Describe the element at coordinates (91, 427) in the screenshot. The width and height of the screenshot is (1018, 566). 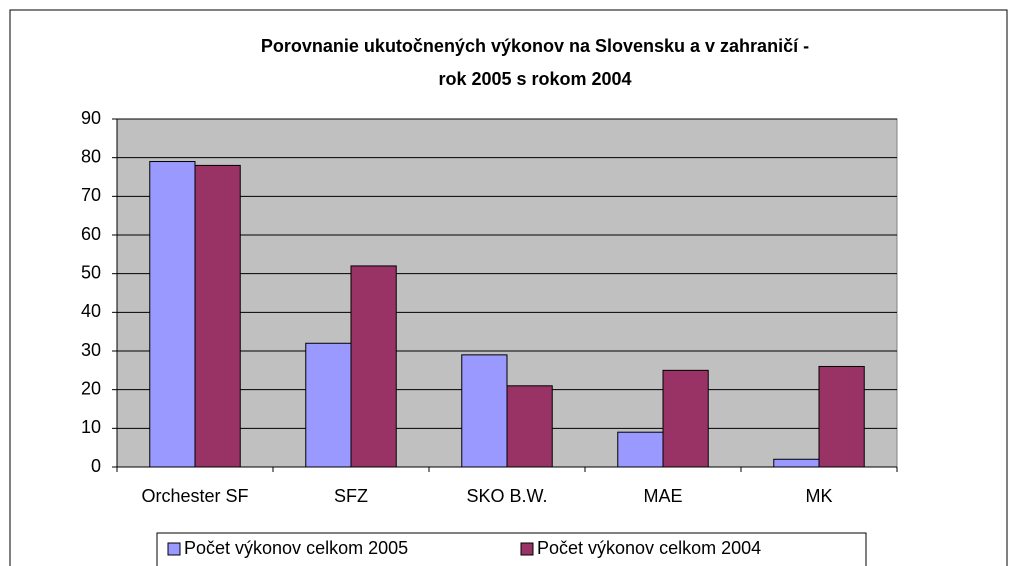
I see `y-tick-label: 10` at that location.